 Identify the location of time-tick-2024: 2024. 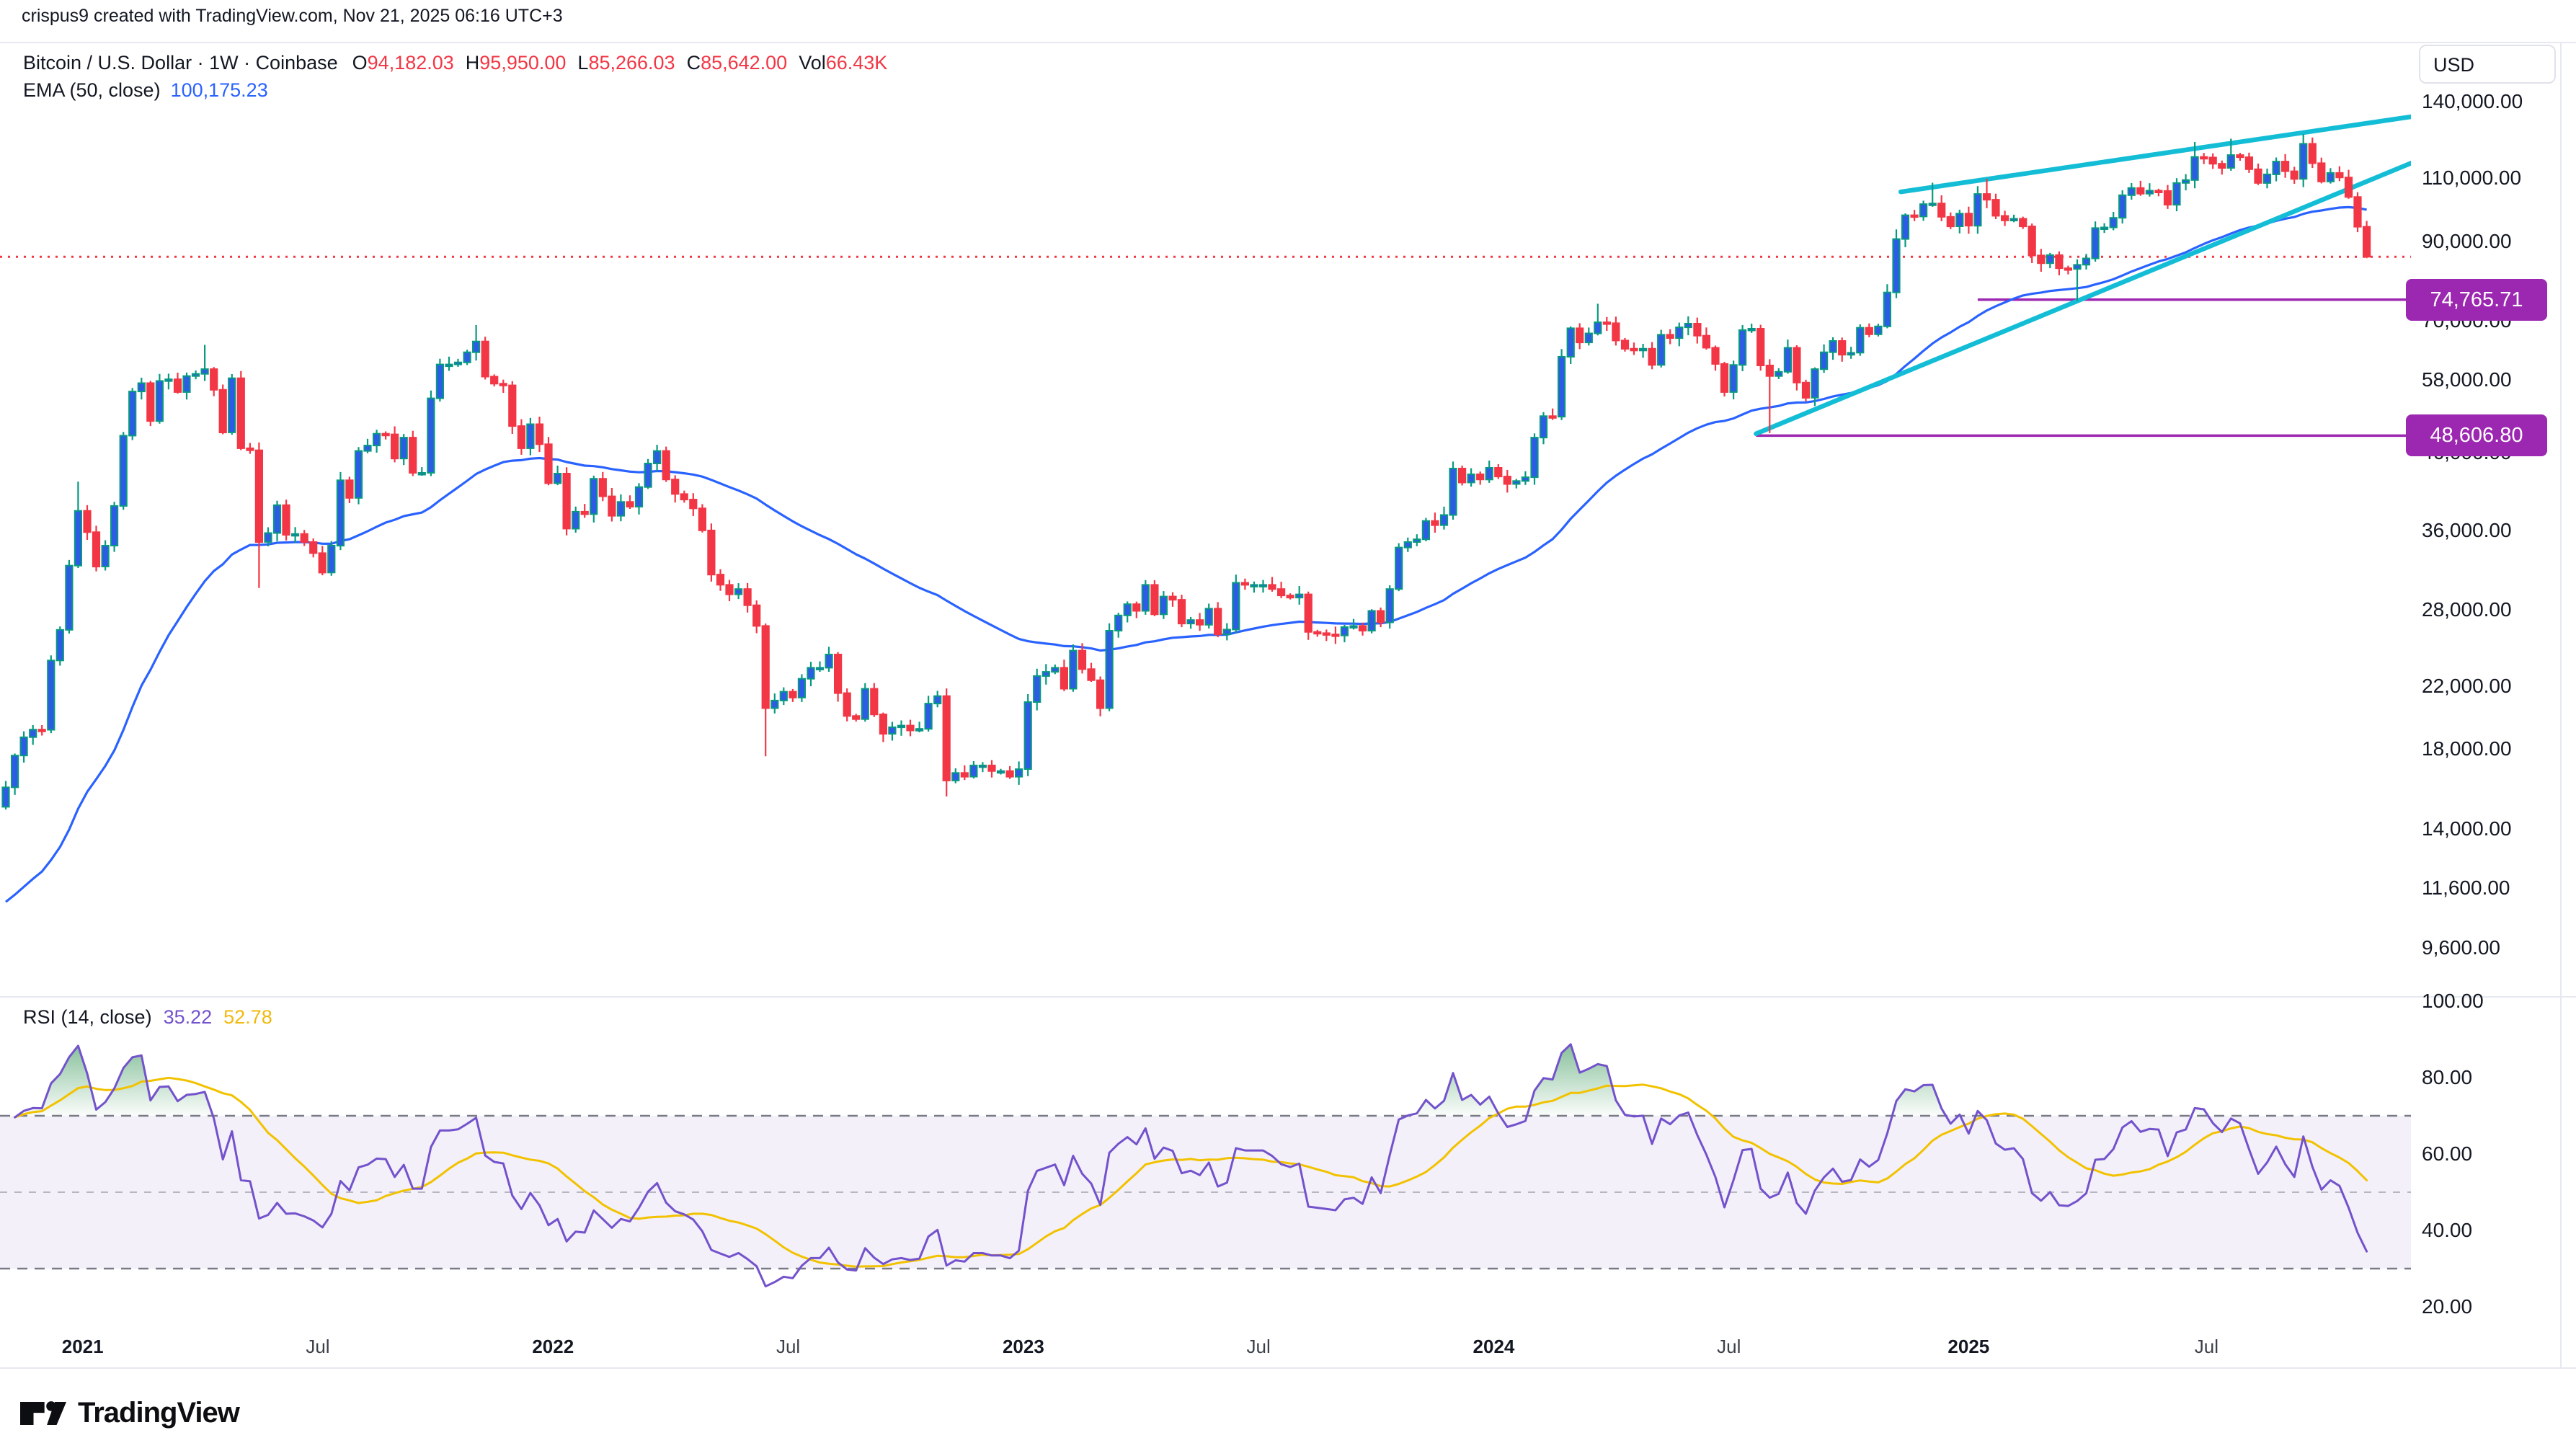
(1494, 1346).